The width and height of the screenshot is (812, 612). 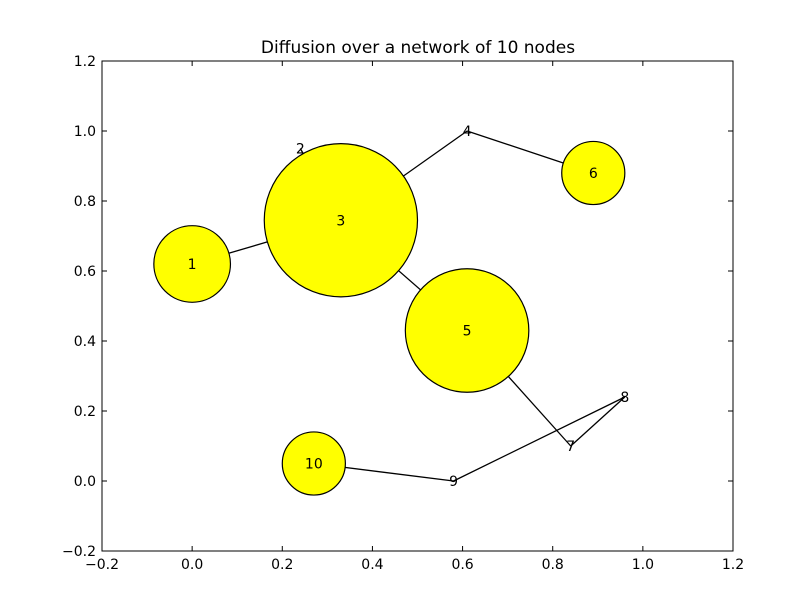 What do you see at coordinates (300, 150) in the screenshot?
I see `node-2-label: 2` at bounding box center [300, 150].